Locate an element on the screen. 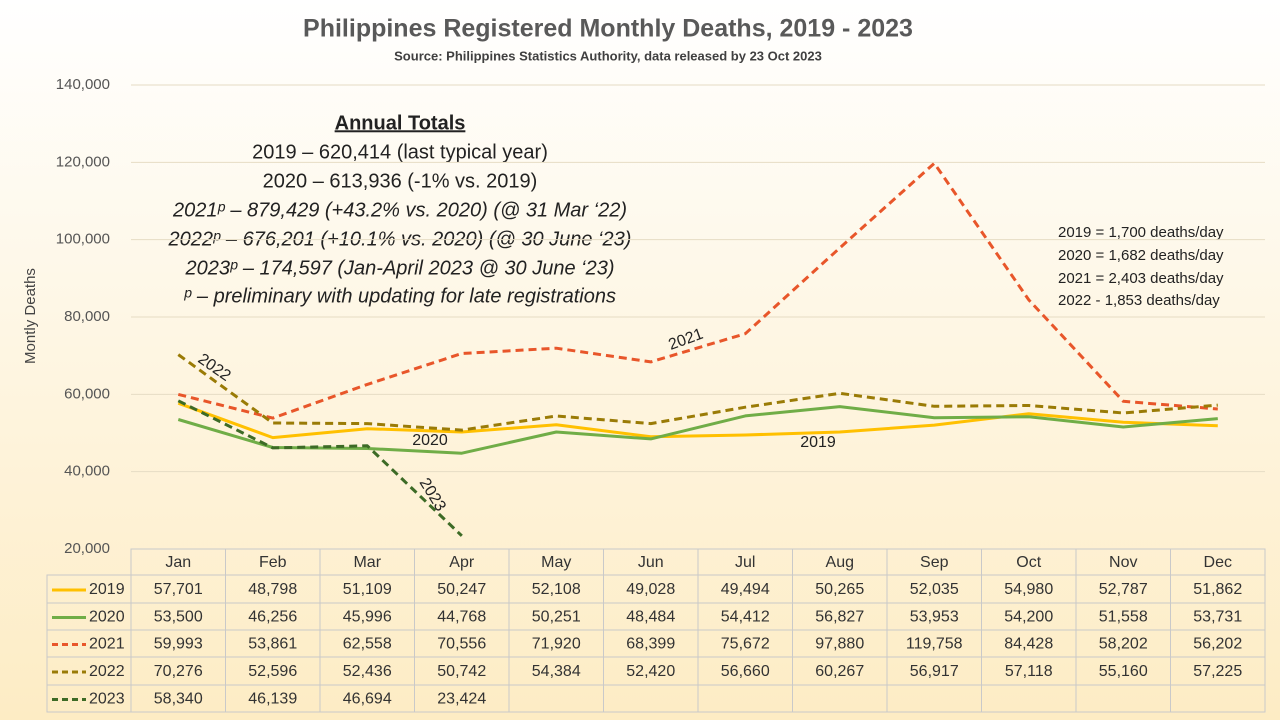 This screenshot has width=1280, height=720. table-value: 44,768 is located at coordinates (461, 617).